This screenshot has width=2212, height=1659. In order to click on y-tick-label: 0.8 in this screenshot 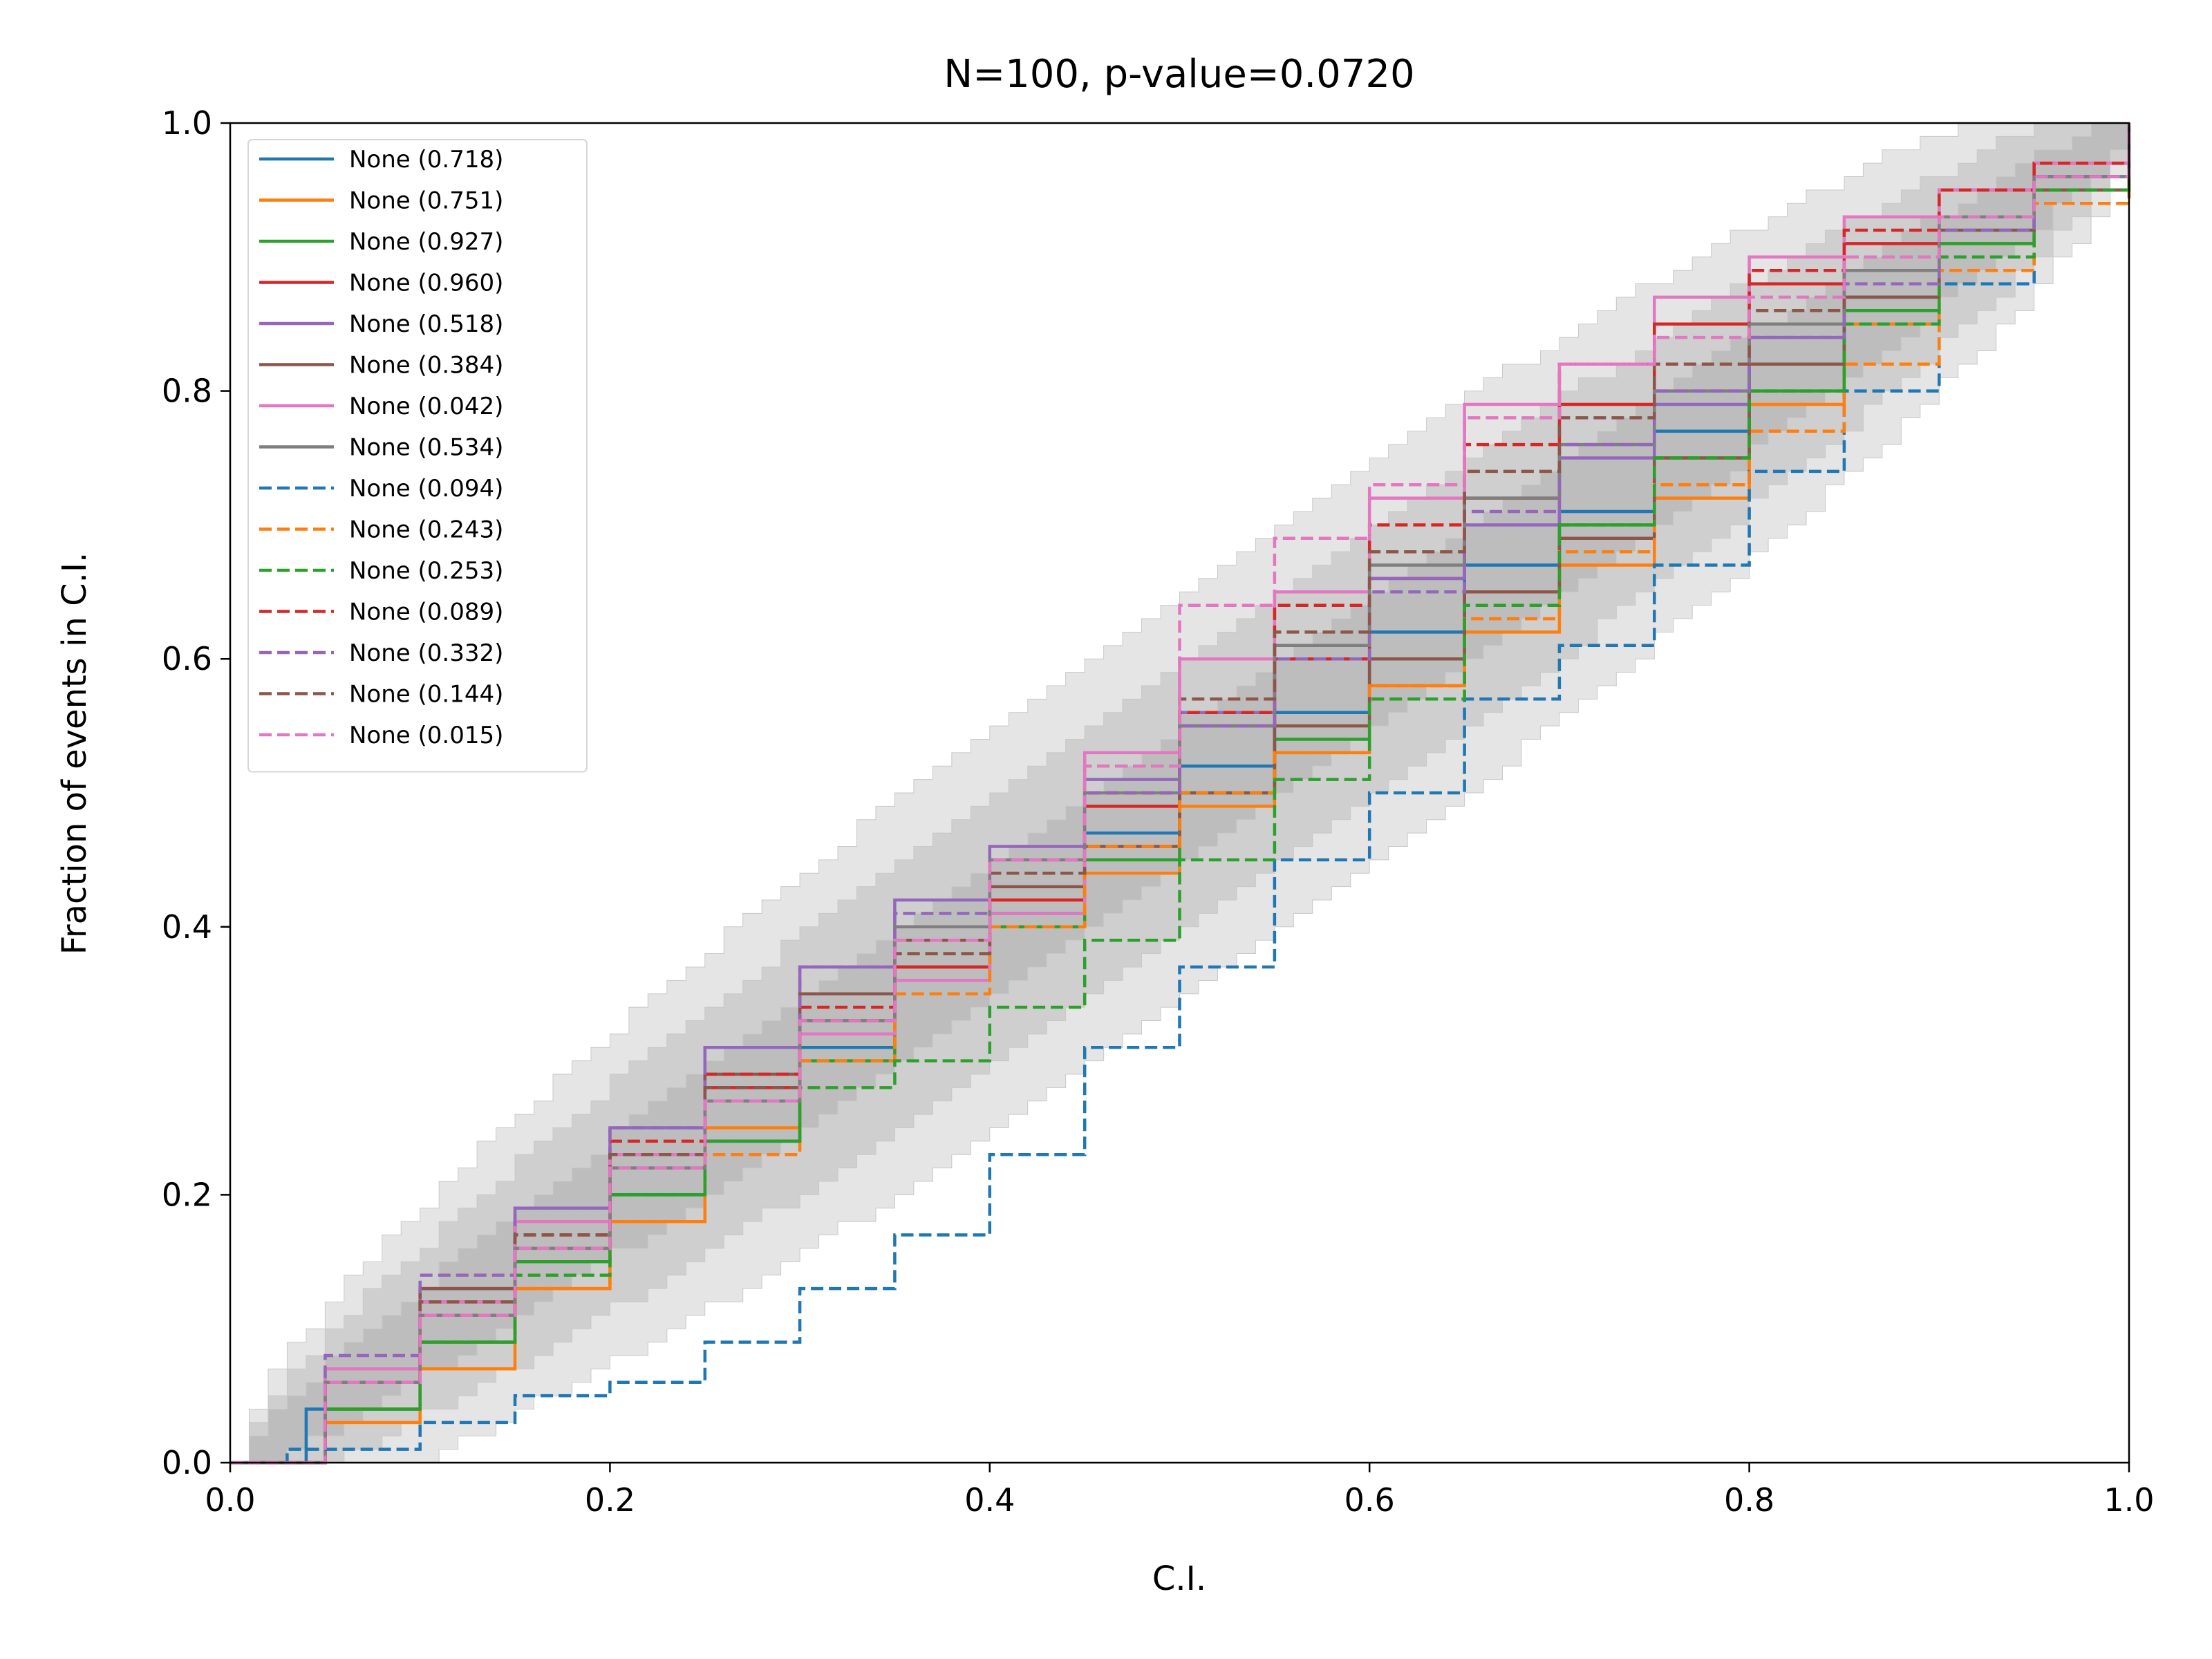, I will do `click(187, 392)`.